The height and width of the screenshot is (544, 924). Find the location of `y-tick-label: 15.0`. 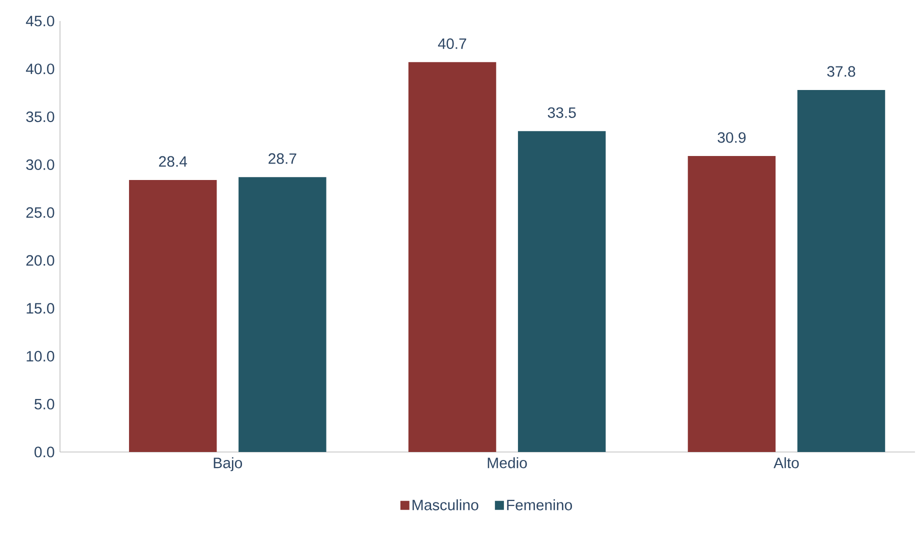

y-tick-label: 15.0 is located at coordinates (40, 308).